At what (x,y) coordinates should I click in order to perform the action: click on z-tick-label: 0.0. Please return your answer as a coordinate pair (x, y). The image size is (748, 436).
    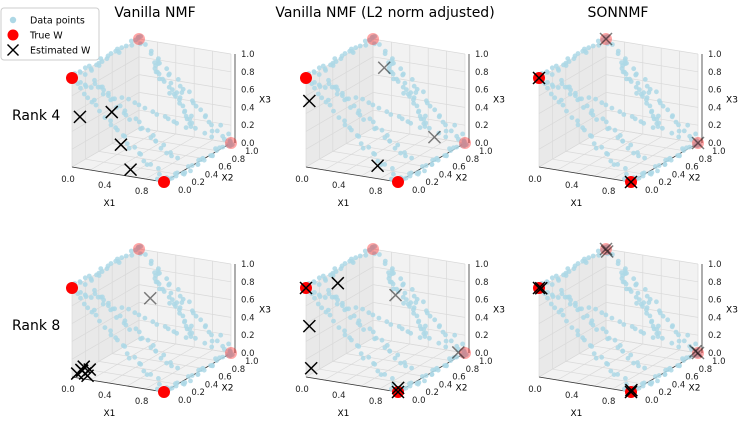
    Looking at the image, I should click on (248, 354).